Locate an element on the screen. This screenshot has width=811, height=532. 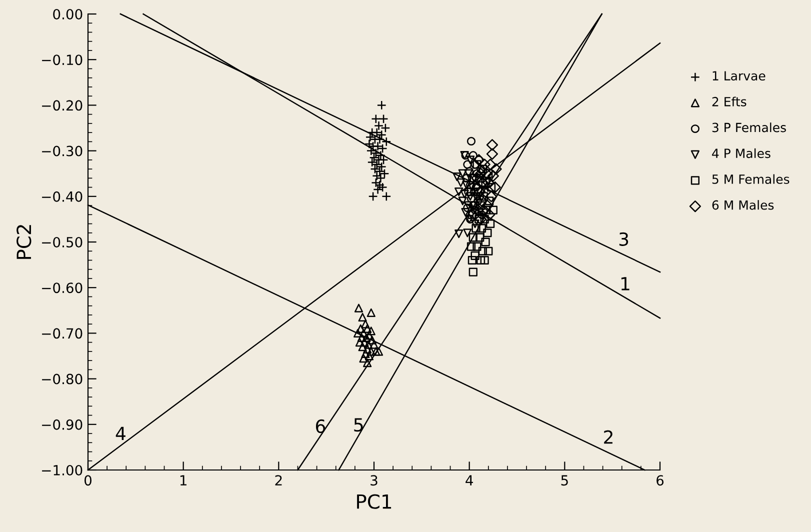
x-tick-label: 4 is located at coordinates (469, 480).